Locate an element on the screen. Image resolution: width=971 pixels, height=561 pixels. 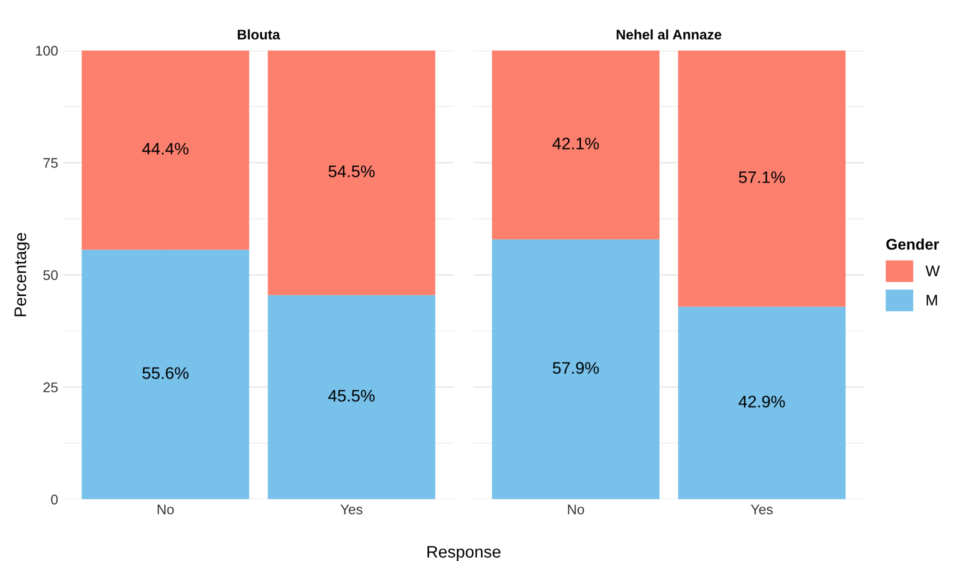
chart-title: Blouta is located at coordinates (259, 34).